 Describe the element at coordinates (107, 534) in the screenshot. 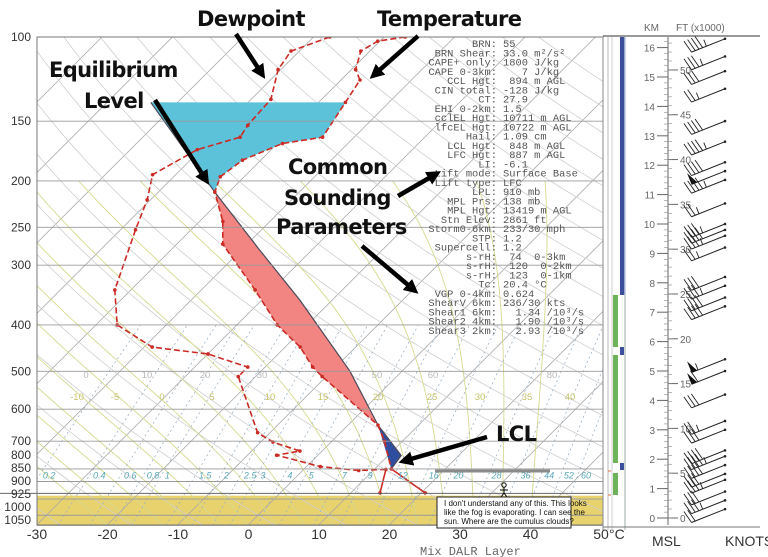

I see `temperature-tick-label: -20` at that location.